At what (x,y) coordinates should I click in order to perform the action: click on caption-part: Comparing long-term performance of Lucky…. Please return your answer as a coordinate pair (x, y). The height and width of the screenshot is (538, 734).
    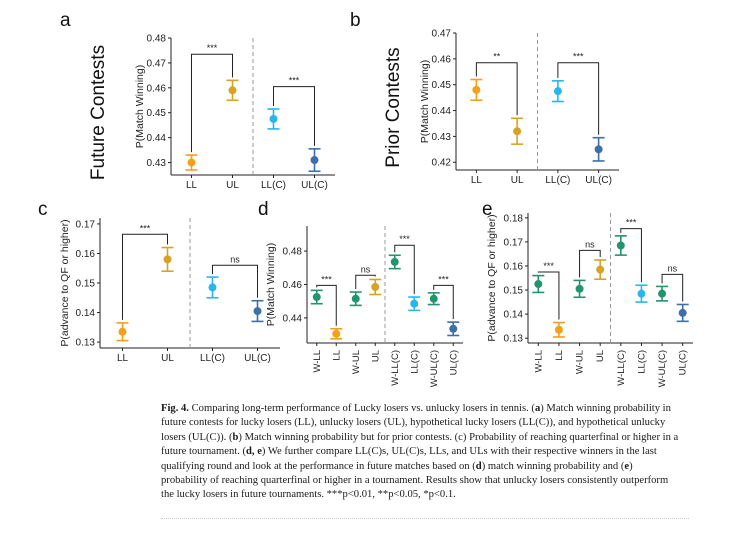
    Looking at the image, I should click on (361, 408).